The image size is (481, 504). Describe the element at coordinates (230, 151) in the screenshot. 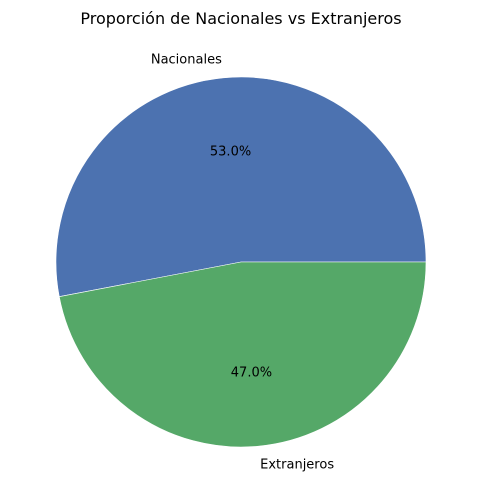

I see `slice-percent-nacionales: 53.0%` at that location.